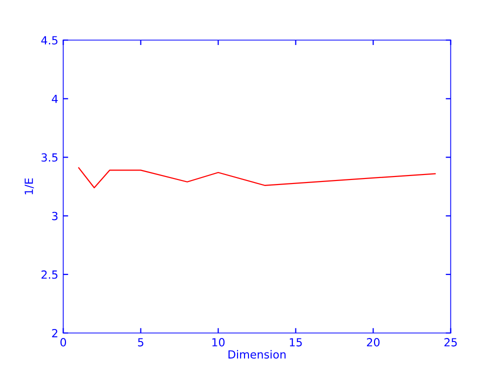 This screenshot has width=498, height=375. Describe the element at coordinates (296, 342) in the screenshot. I see `x-tick-label: 15` at that location.